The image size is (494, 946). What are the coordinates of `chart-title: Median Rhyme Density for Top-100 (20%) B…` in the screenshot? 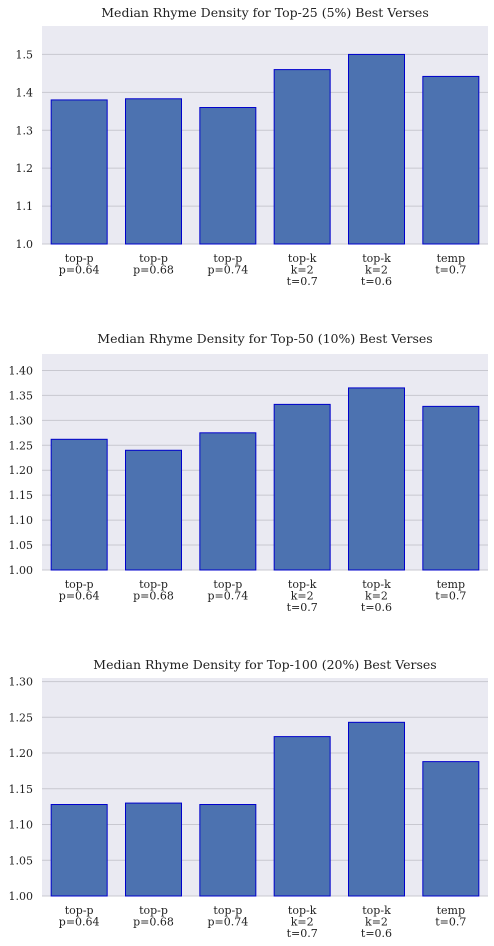 It's located at (264, 664).